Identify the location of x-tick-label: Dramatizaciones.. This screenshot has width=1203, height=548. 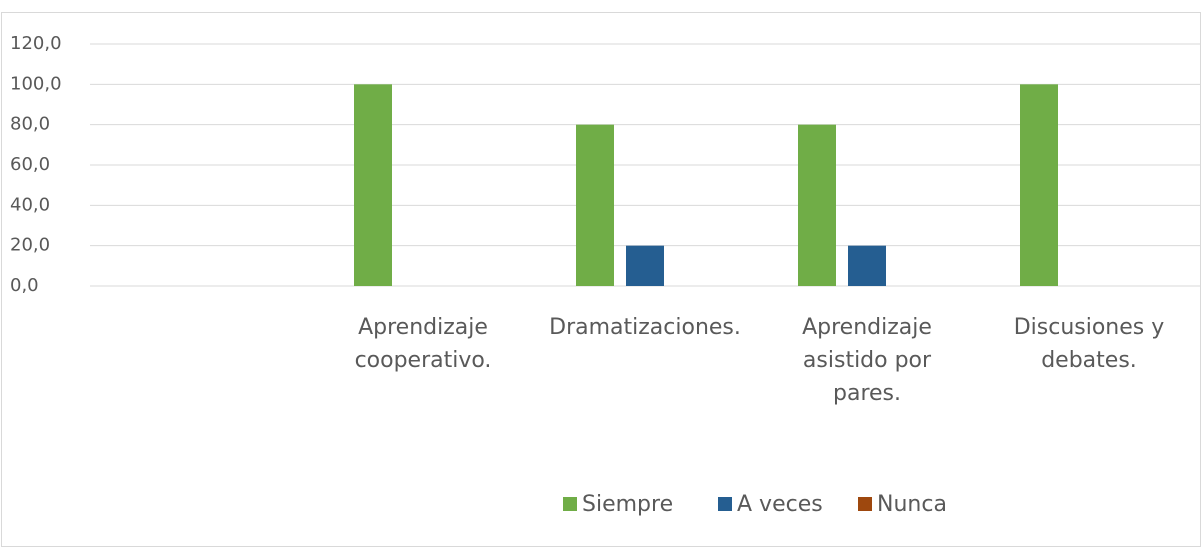
(645, 327).